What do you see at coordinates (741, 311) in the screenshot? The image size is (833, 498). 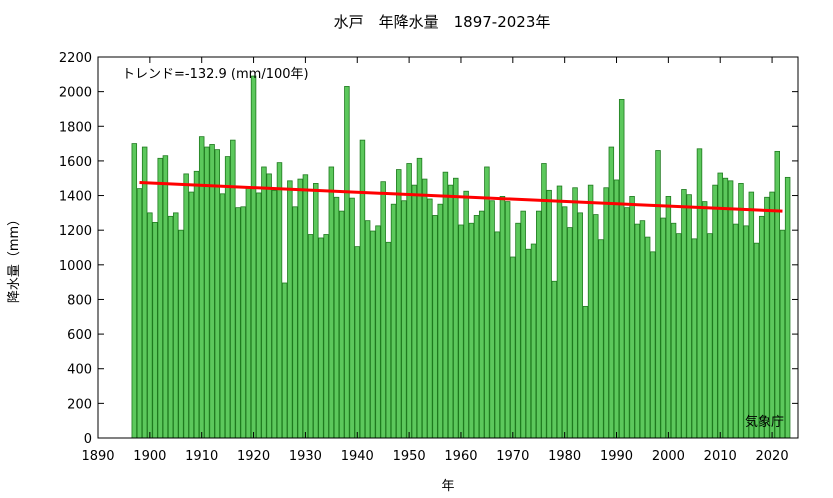 I see `bar-2014` at bounding box center [741, 311].